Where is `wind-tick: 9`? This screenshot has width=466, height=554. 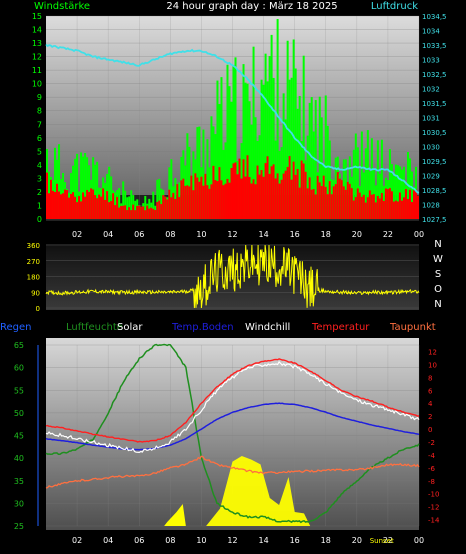
wind-tick: 9 is located at coordinates (39, 97).